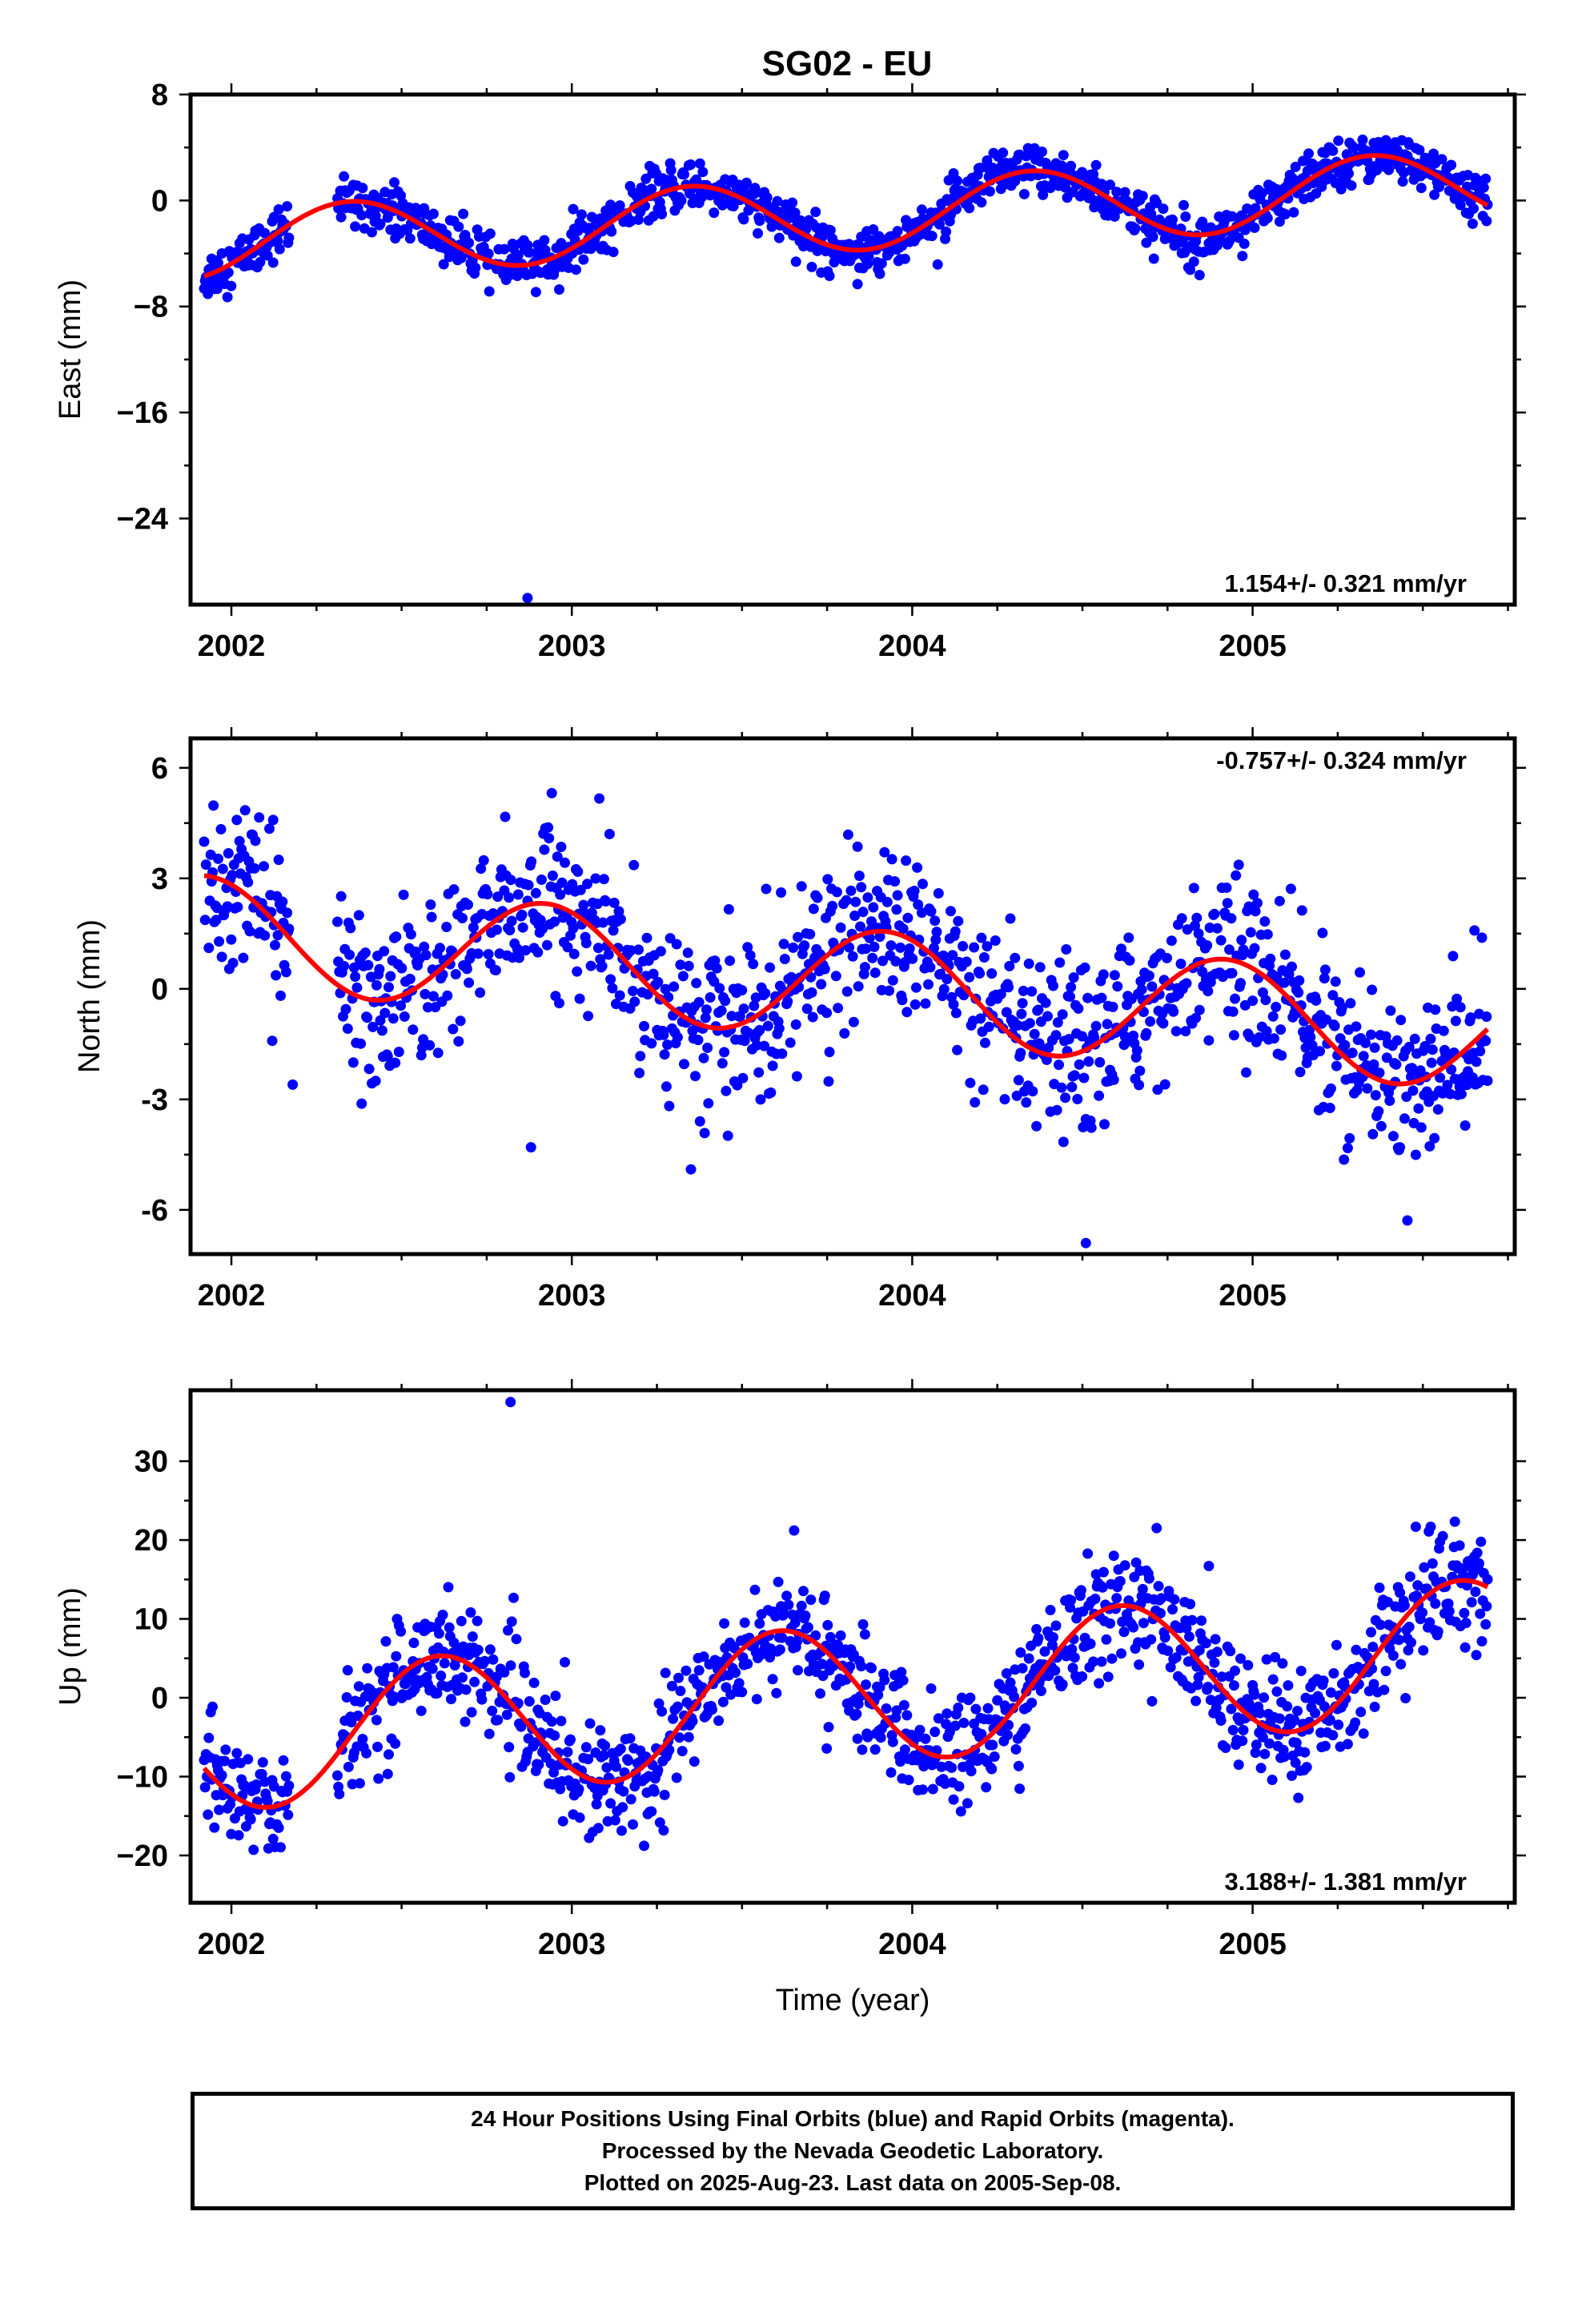  I want to click on north-outlier-point, so click(691, 1169).